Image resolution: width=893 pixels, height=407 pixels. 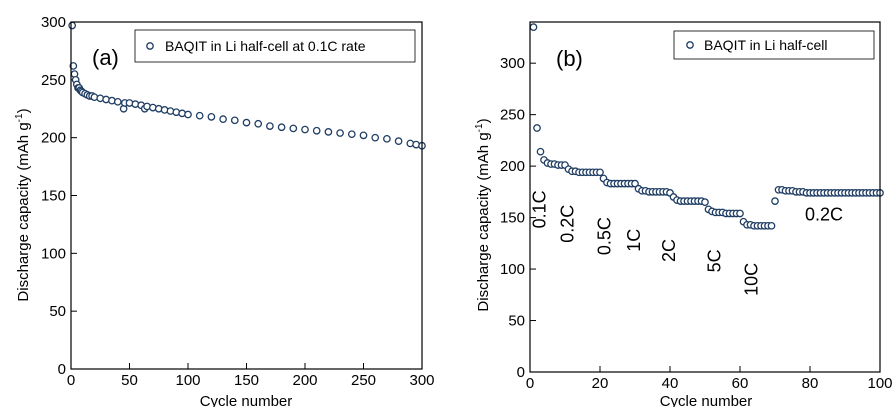 What do you see at coordinates (246, 400) in the screenshot?
I see `panel-a-xlabel: Cycle number` at bounding box center [246, 400].